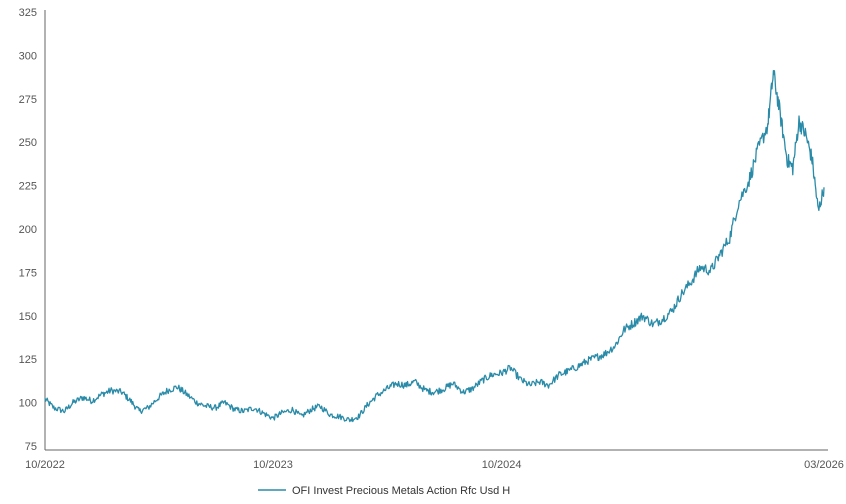  What do you see at coordinates (28, 273) in the screenshot?
I see `y-tick-label: 175` at bounding box center [28, 273].